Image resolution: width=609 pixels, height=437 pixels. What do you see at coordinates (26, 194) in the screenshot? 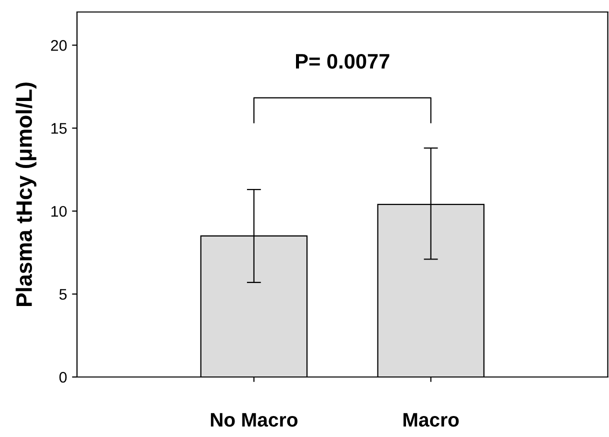
I see `y-axis-title: Plasma tHcy (μmol/L)` at bounding box center [26, 194].